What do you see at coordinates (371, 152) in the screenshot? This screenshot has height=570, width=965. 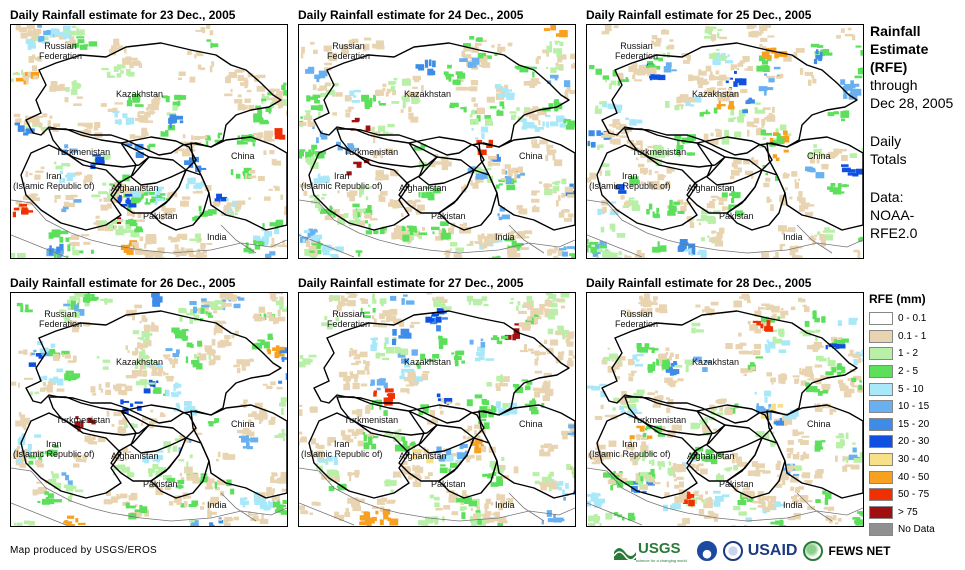 I see `country-label-turkmenistan: Turkmenistan` at bounding box center [371, 152].